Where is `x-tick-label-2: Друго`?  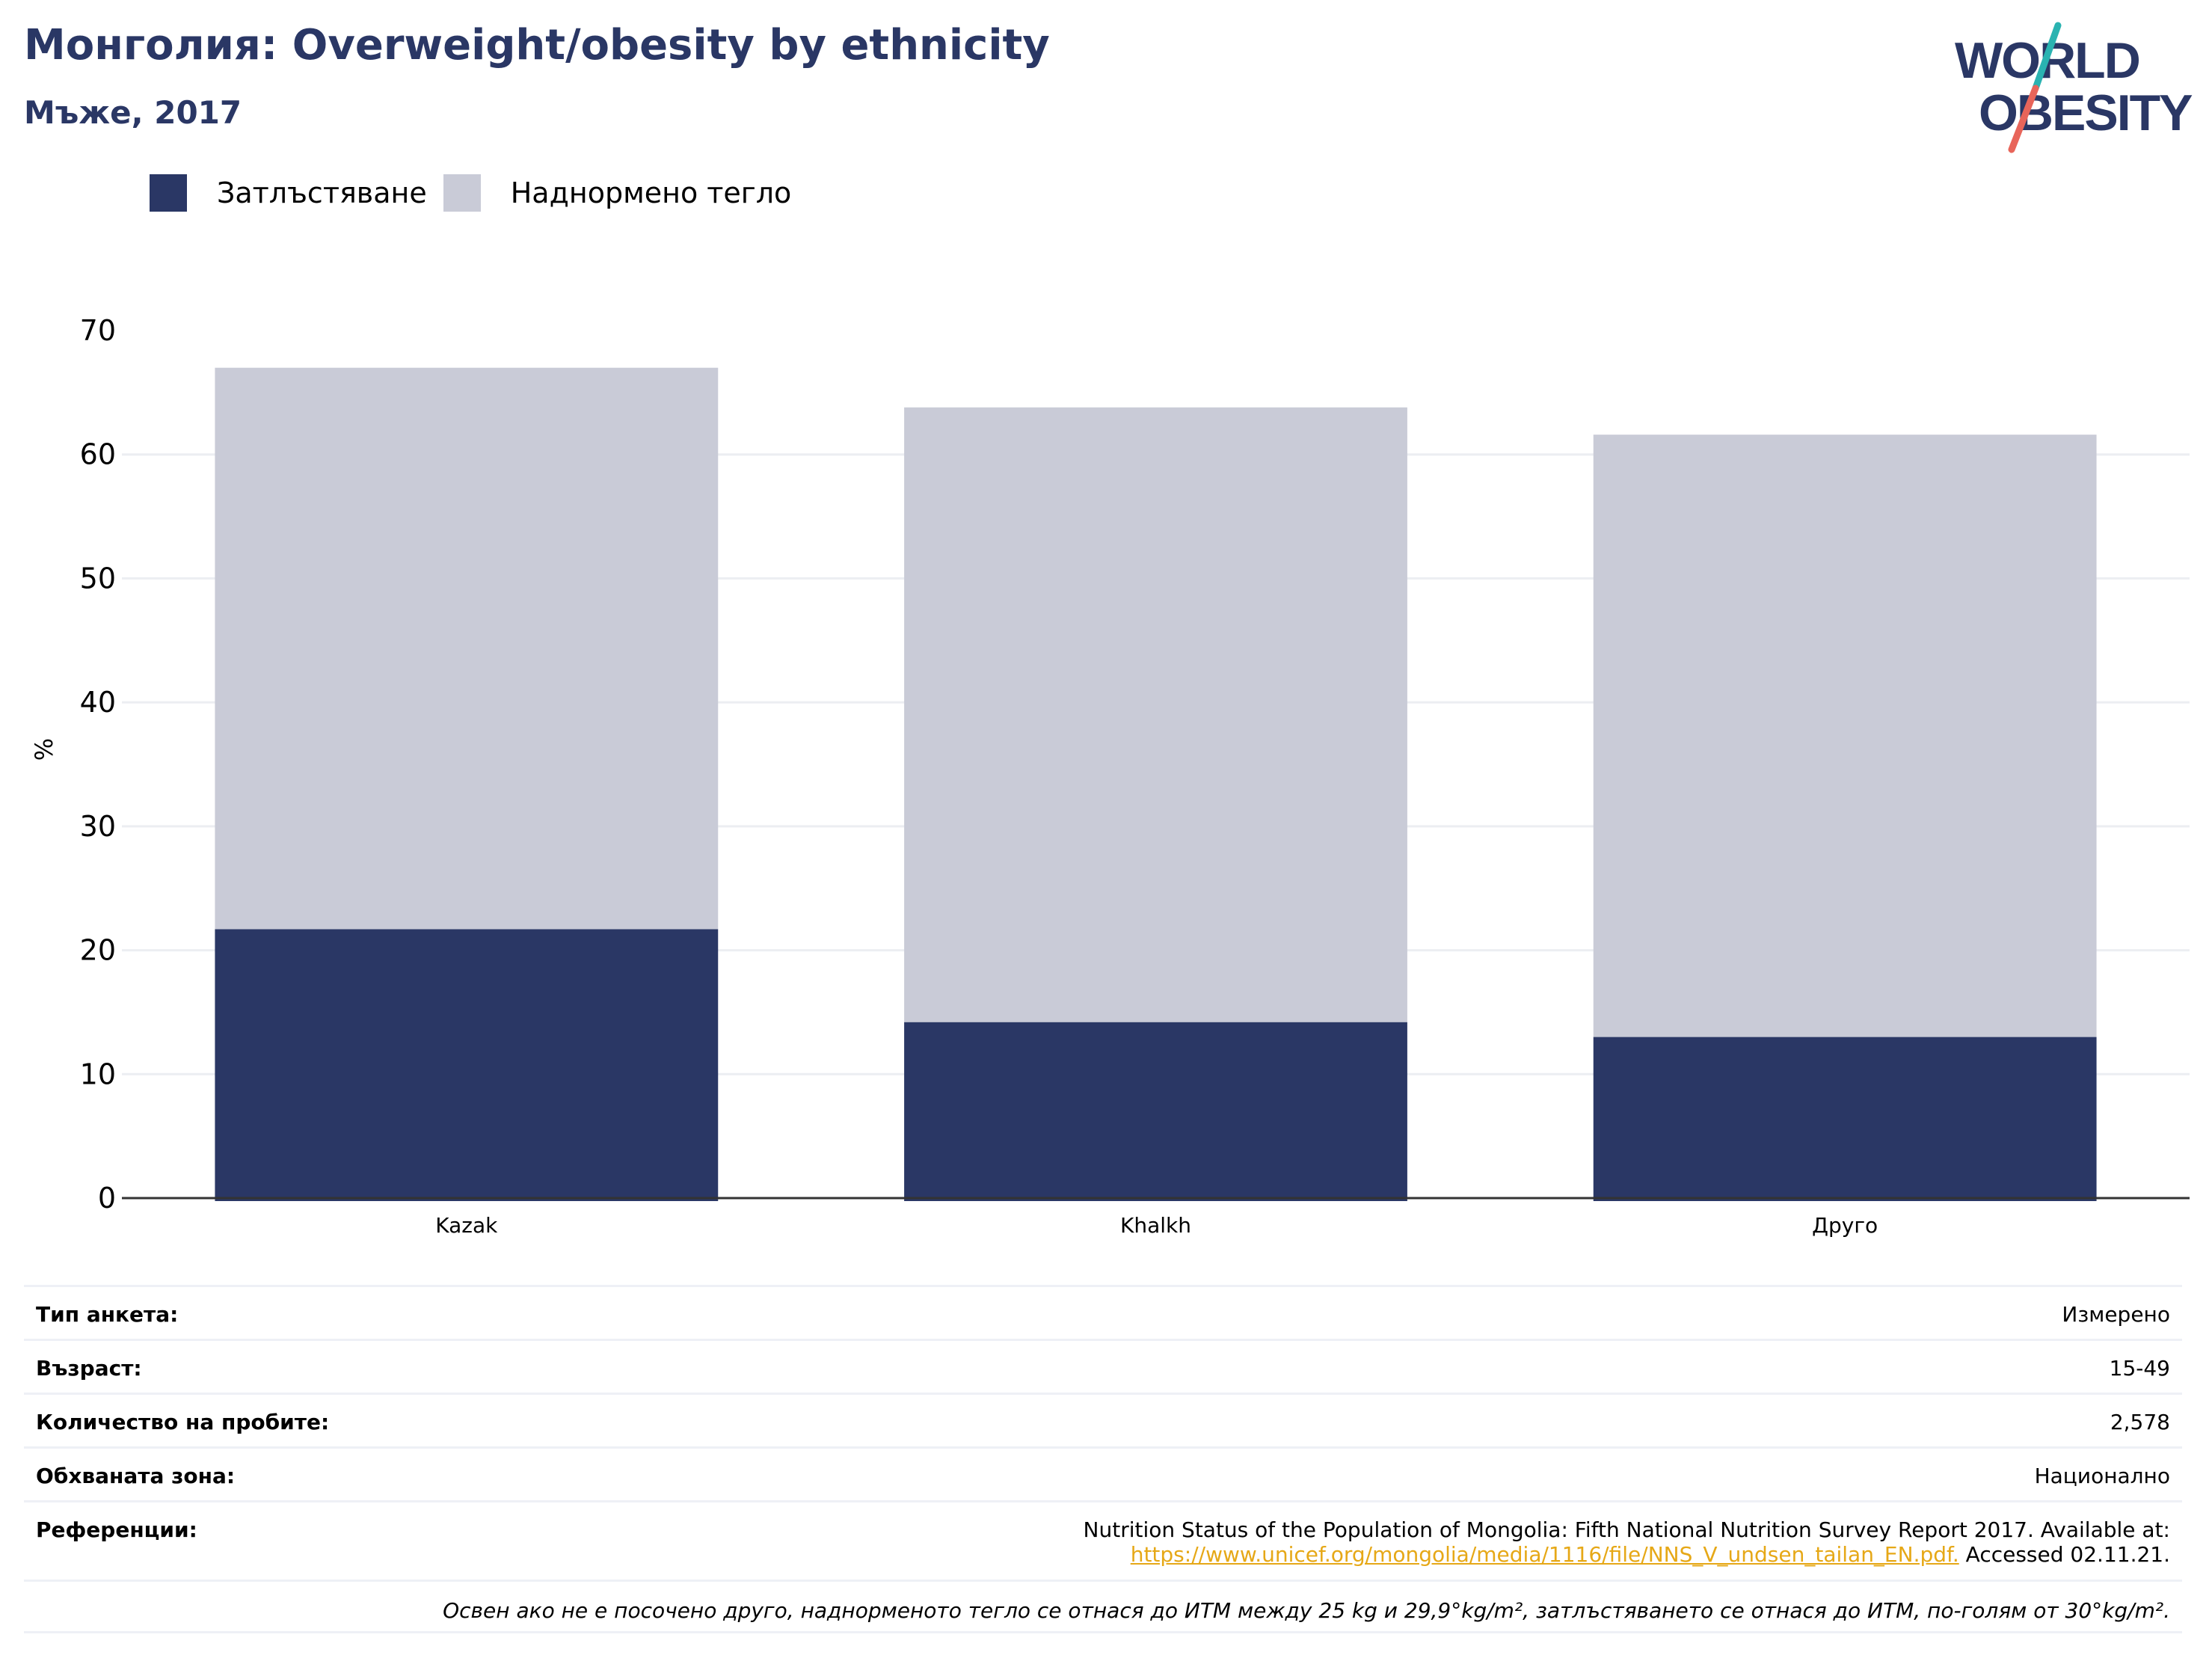 x-tick-label-2: Друго is located at coordinates (1845, 1225).